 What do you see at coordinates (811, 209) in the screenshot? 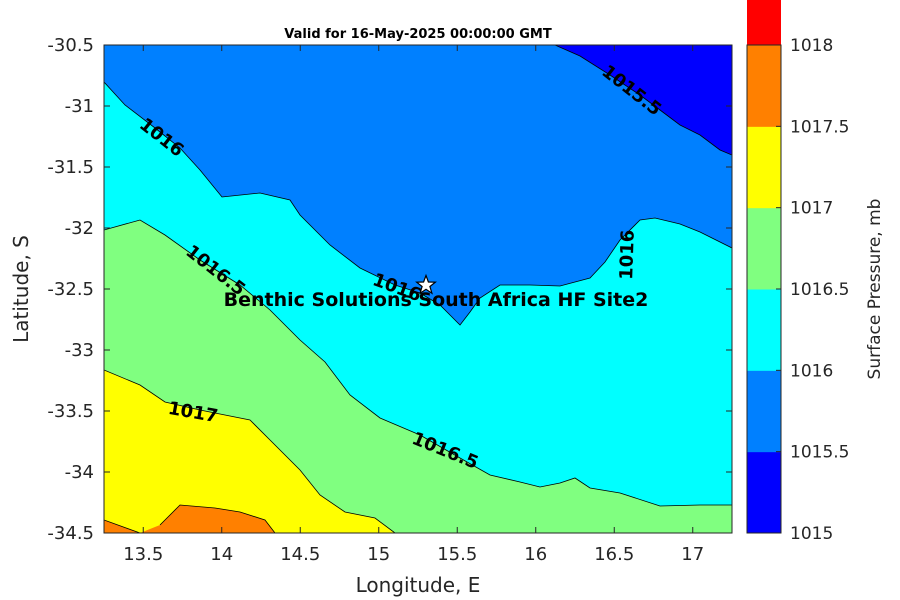
I see `colorbar-tick-label: 1017` at bounding box center [811, 209].